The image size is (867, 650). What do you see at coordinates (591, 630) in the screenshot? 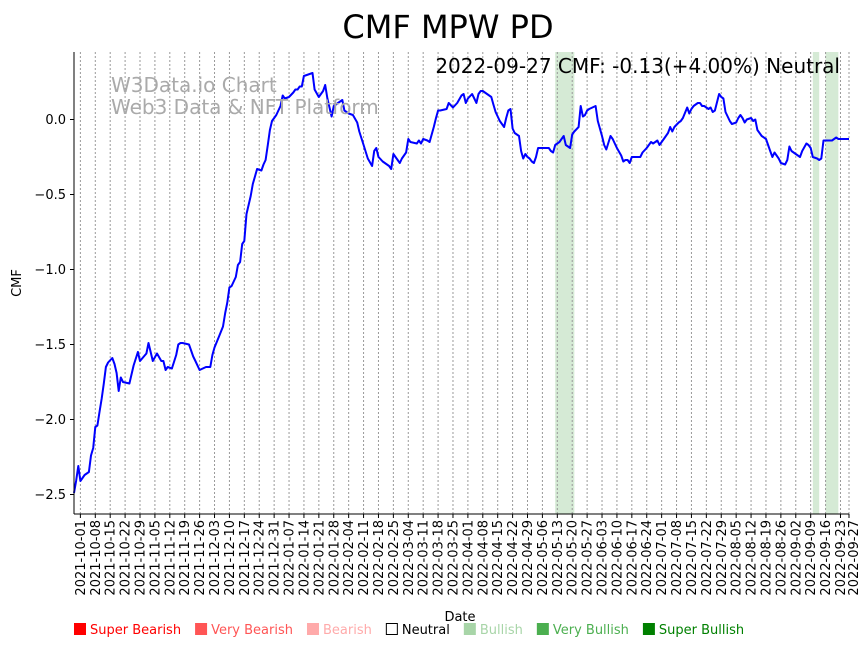
I see `legend-label: Very Bullish` at bounding box center [591, 630].